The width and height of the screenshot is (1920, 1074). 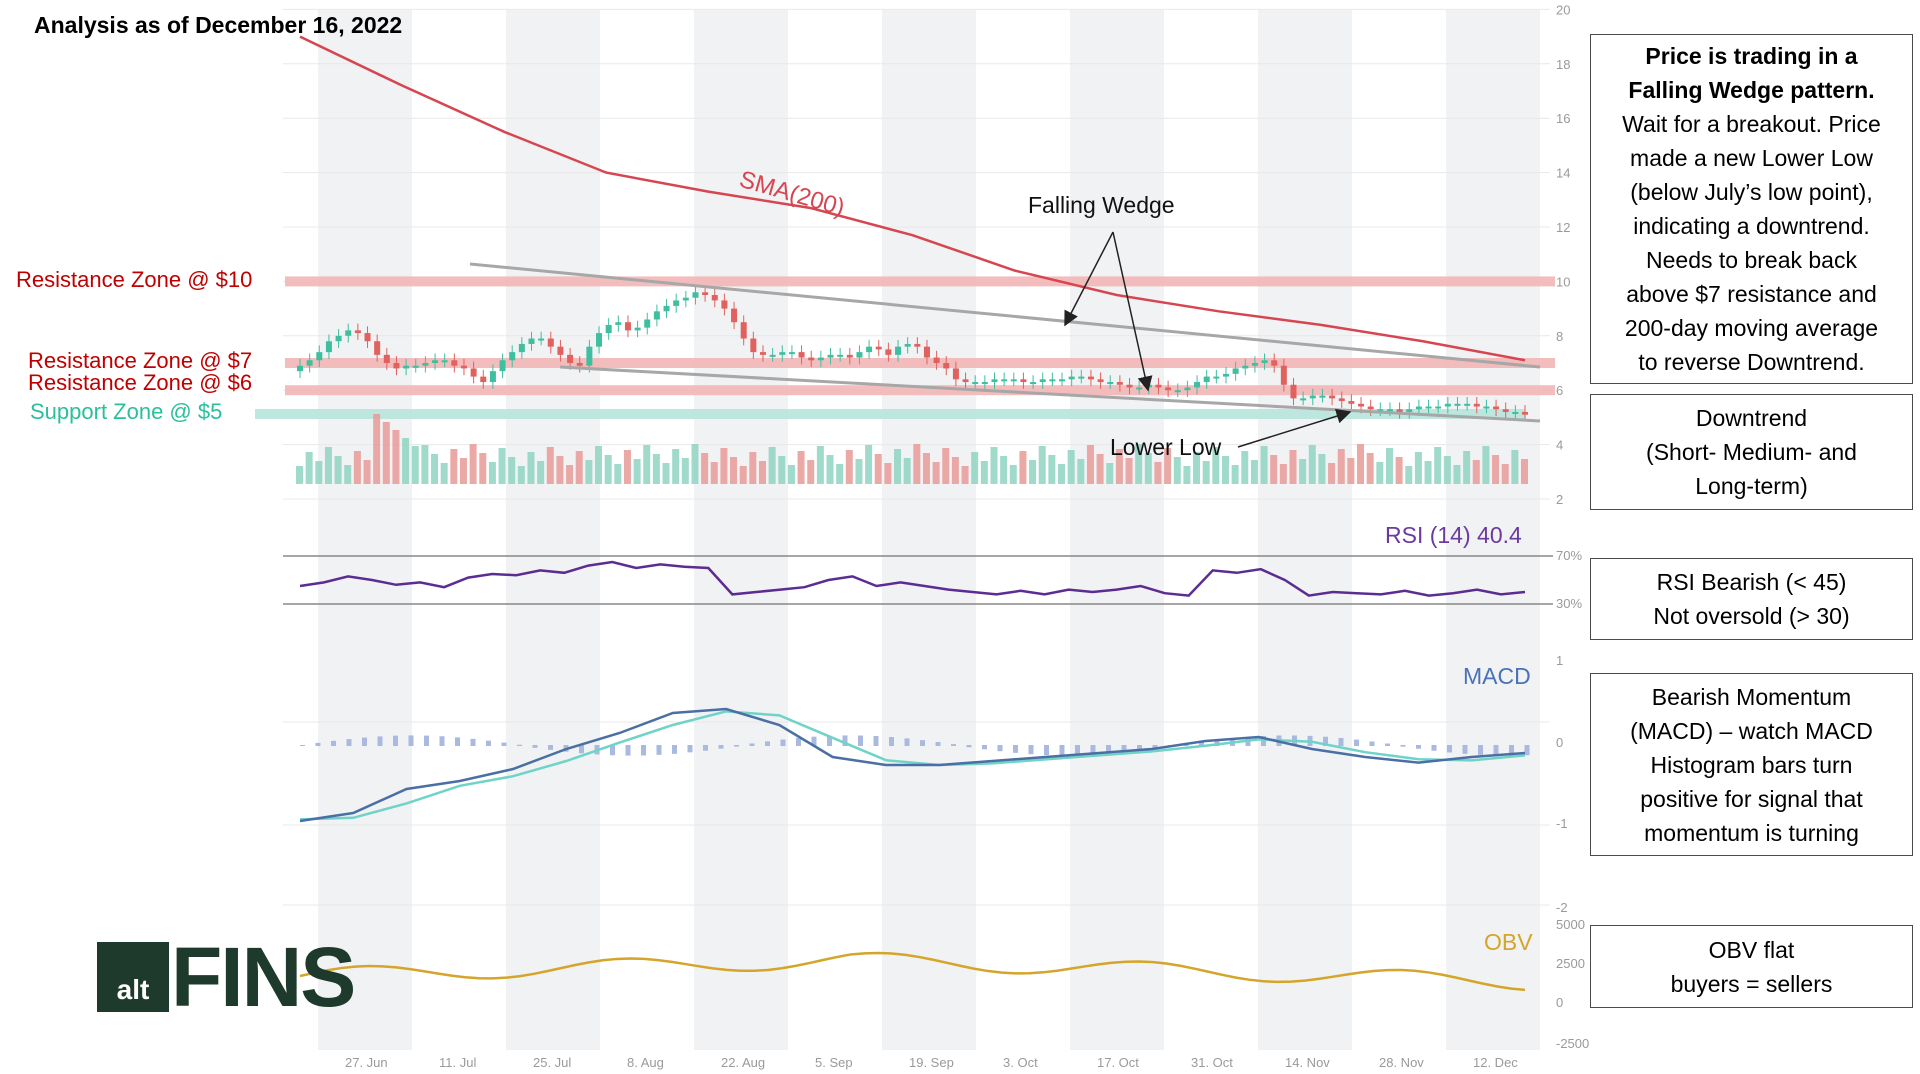 I want to click on pattern-box-line-6: Needs to break back, so click(x=1751, y=260).